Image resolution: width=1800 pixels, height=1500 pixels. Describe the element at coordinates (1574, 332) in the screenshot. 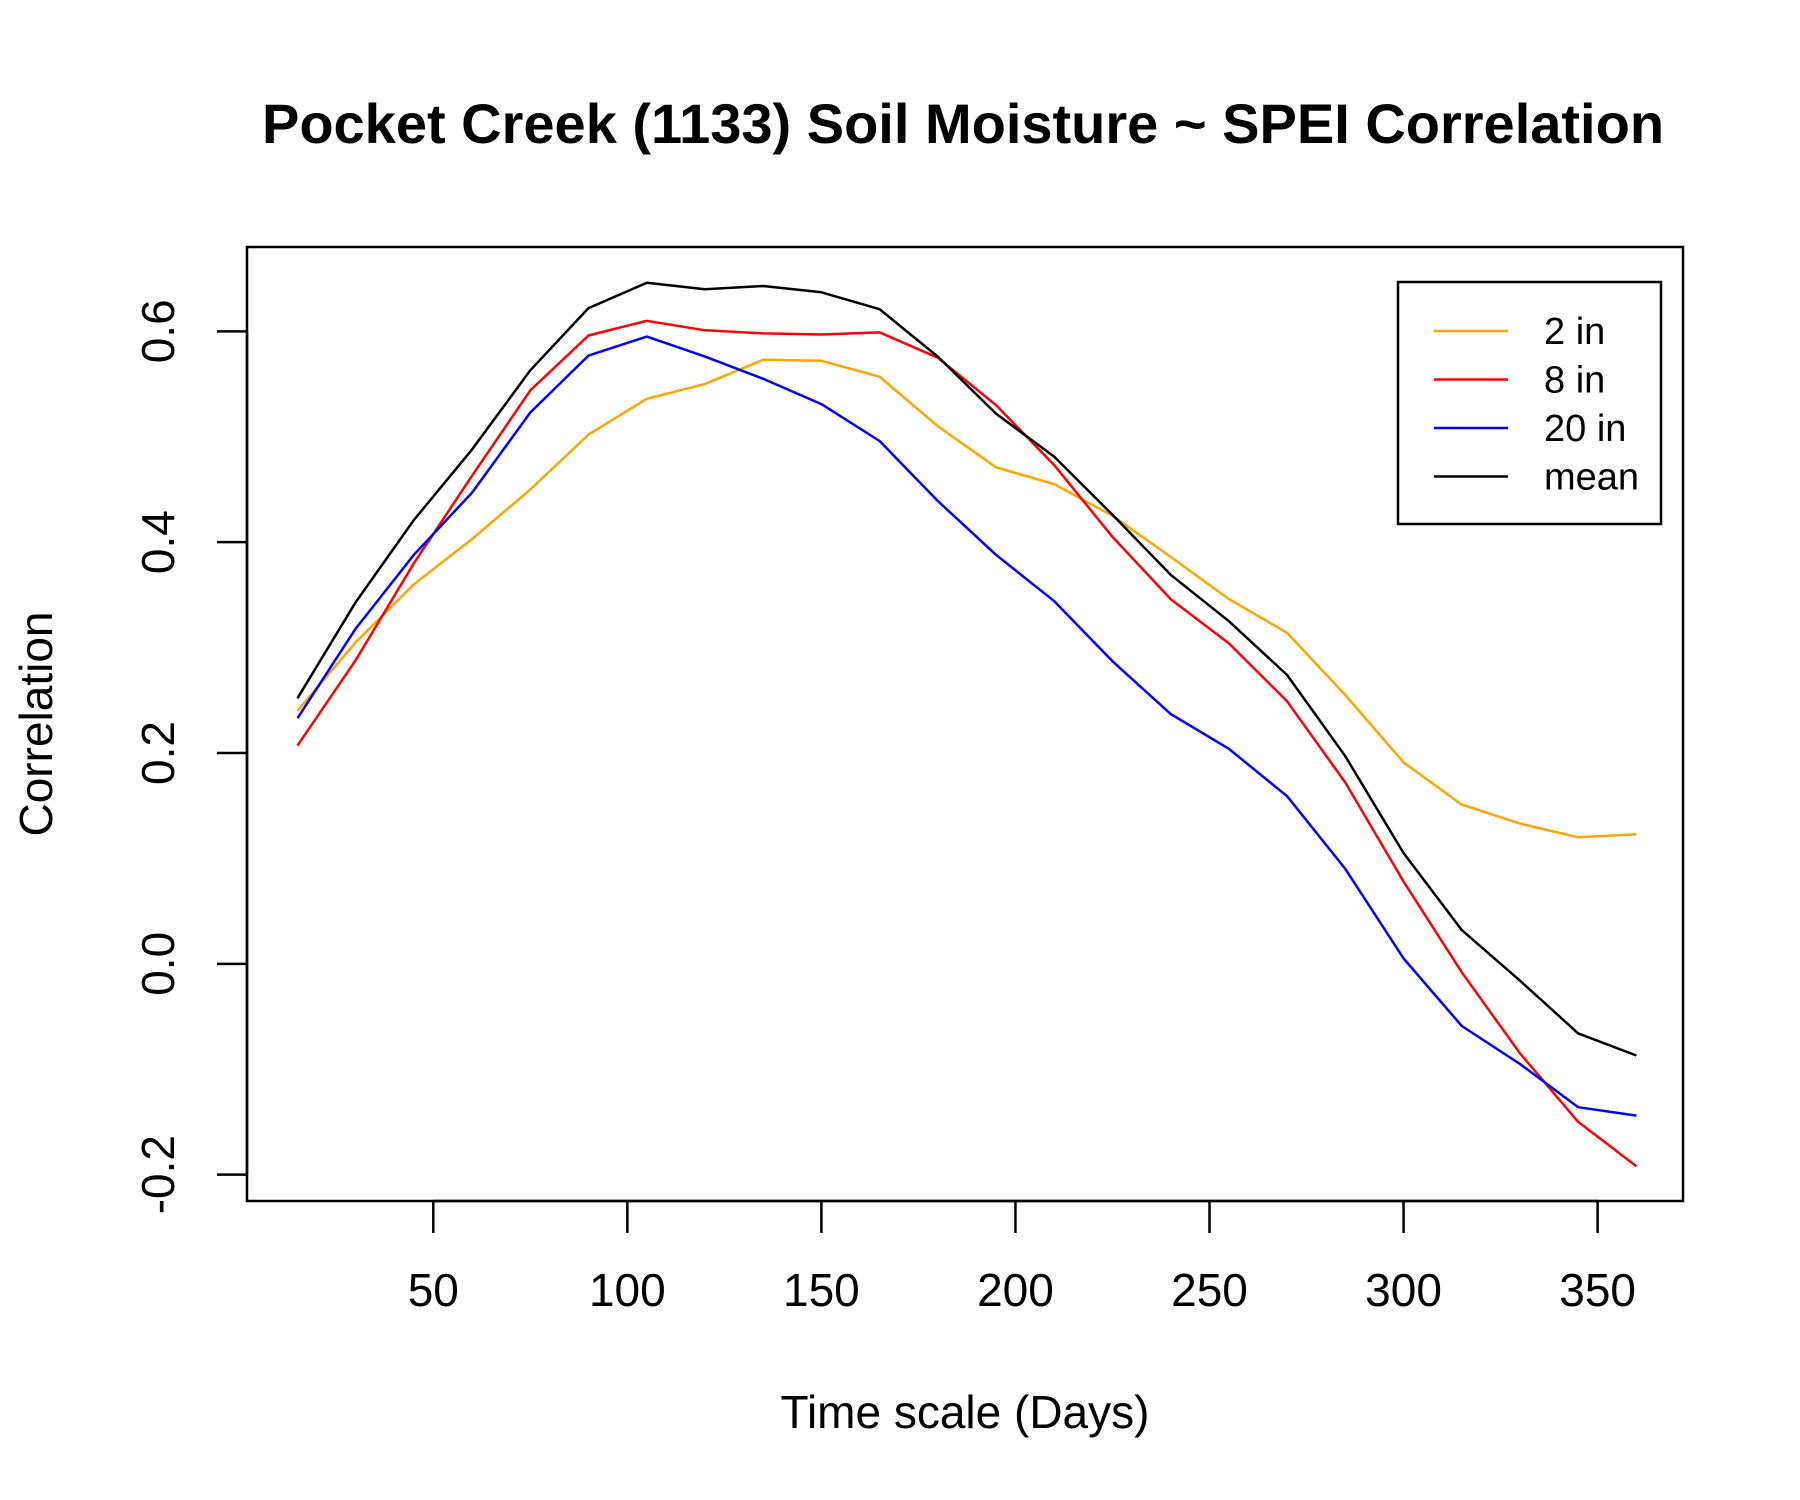

I see `legend-label-2-in: 2 in` at that location.